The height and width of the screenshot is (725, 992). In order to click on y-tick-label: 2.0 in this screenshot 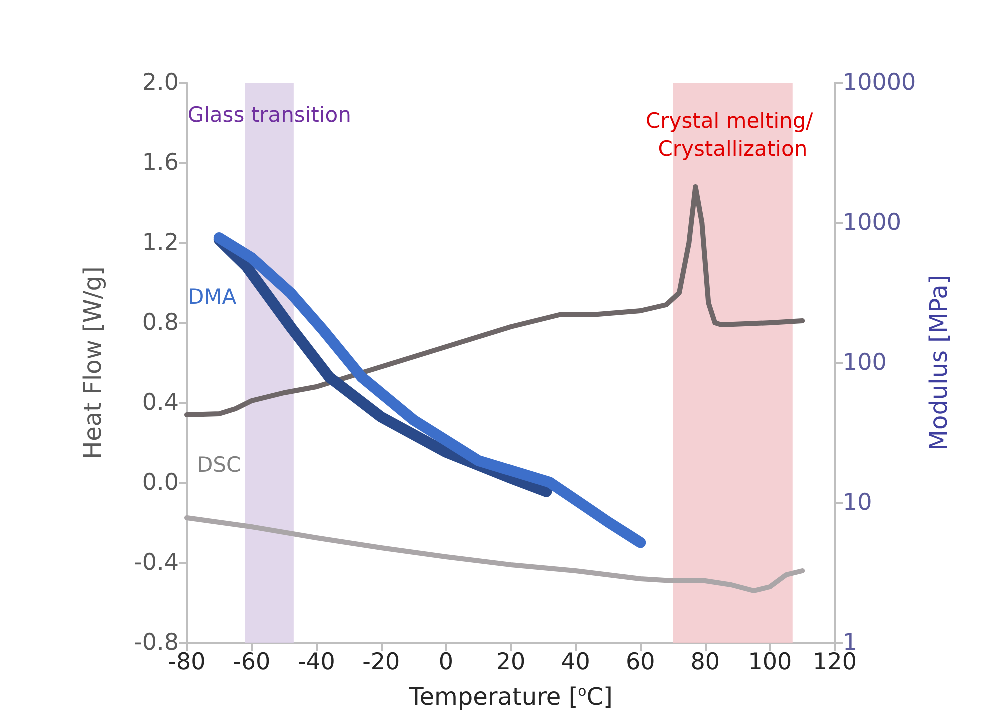, I will do `click(160, 83)`.